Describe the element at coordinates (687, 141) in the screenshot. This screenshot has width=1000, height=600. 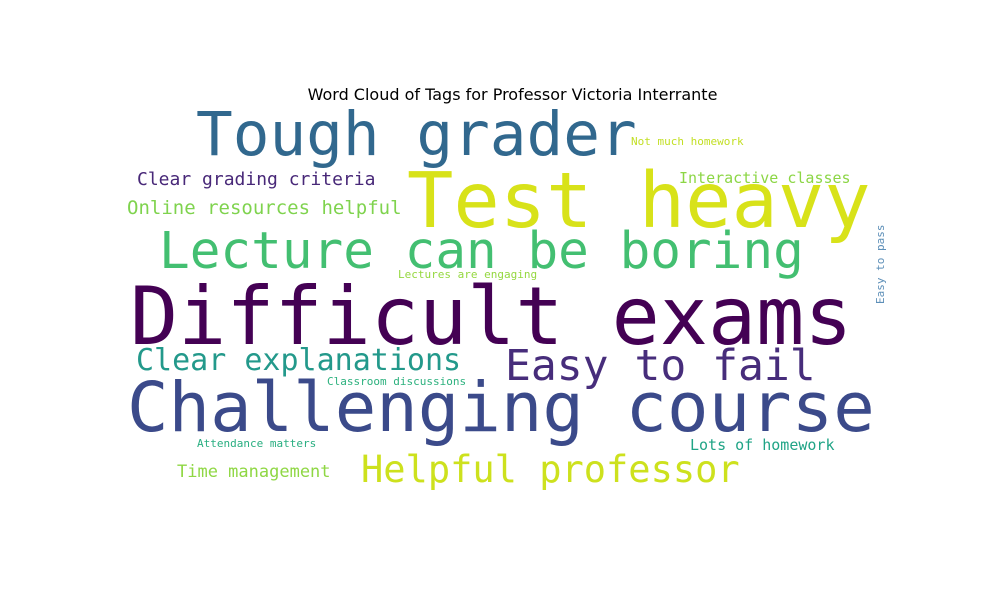
I see `word-not-much-homework: Not much homework` at that location.